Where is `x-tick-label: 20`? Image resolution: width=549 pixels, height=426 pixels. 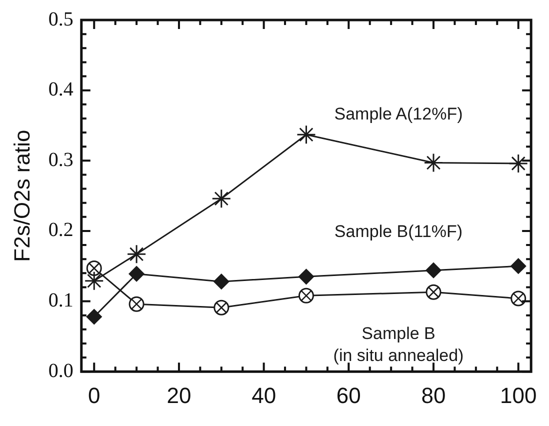 x-tick-label: 20 is located at coordinates (179, 395).